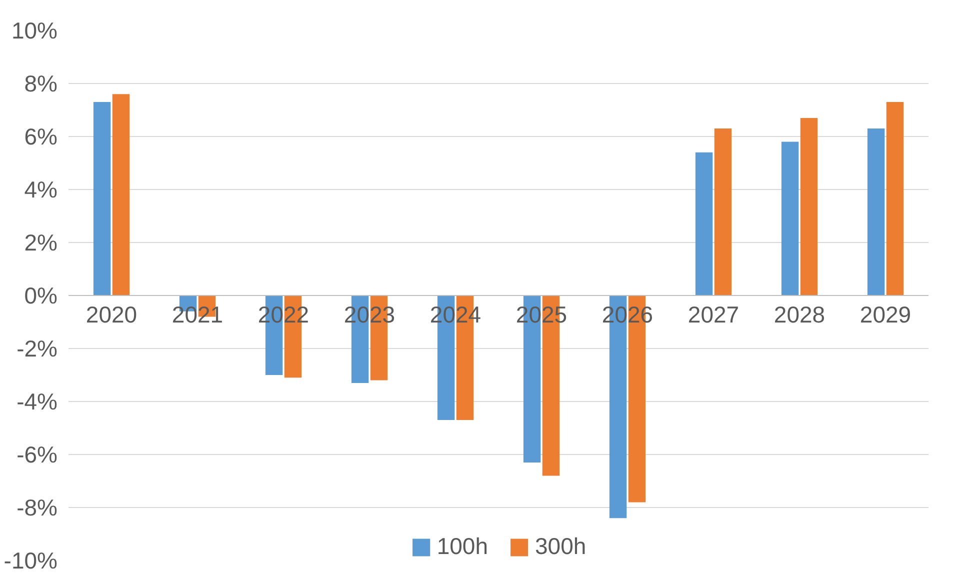 Image resolution: width=958 pixels, height=580 pixels. I want to click on legend-label: 100h, so click(462, 546).